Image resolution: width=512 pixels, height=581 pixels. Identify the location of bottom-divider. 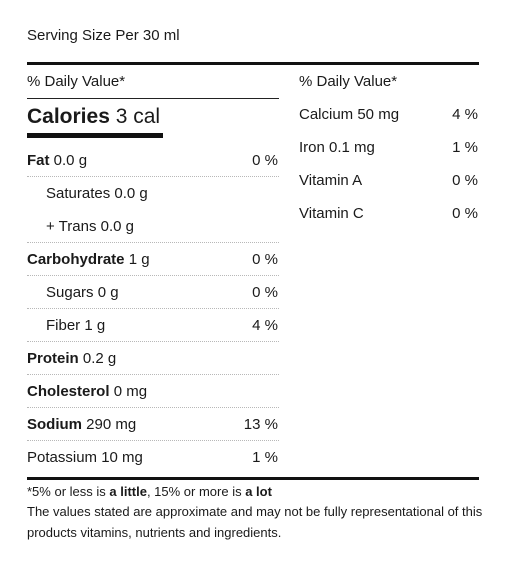
(253, 478).